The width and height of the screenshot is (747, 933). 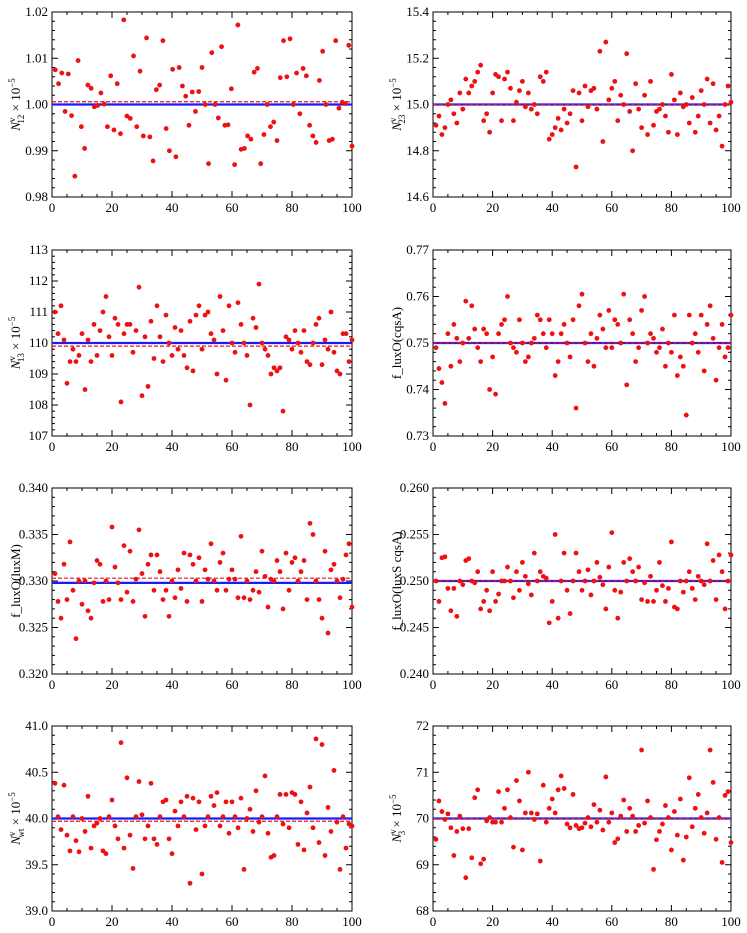 I want to click on x-tick-label: 100, so click(x=731, y=684).